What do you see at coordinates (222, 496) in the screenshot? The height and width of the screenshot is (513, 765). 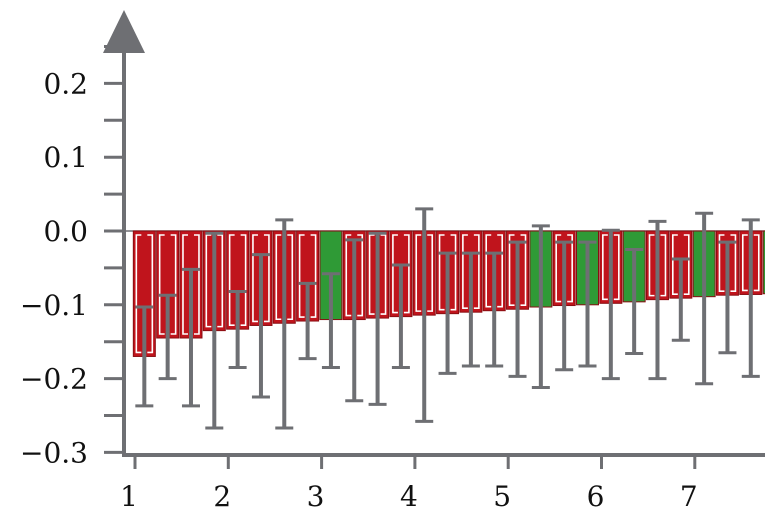 I see `x-tick-label: 2` at bounding box center [222, 496].